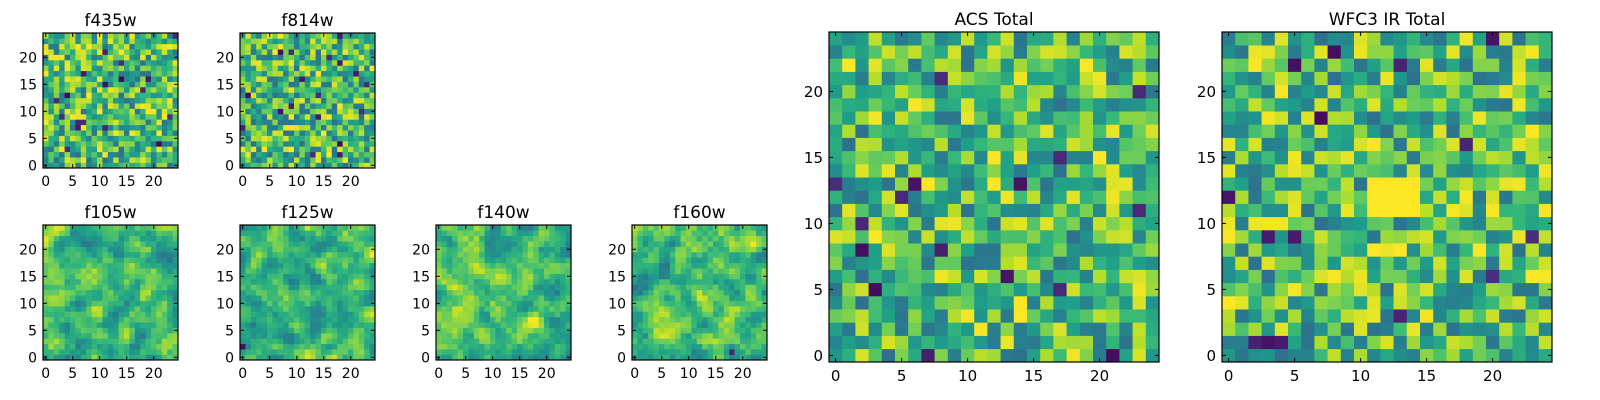 The image size is (1600, 400). I want to click on y-tick-label: 0, so click(621, 358).